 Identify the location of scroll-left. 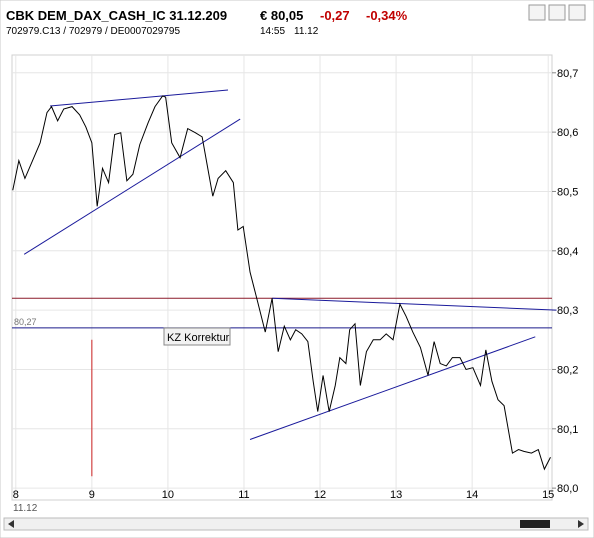
(11, 524).